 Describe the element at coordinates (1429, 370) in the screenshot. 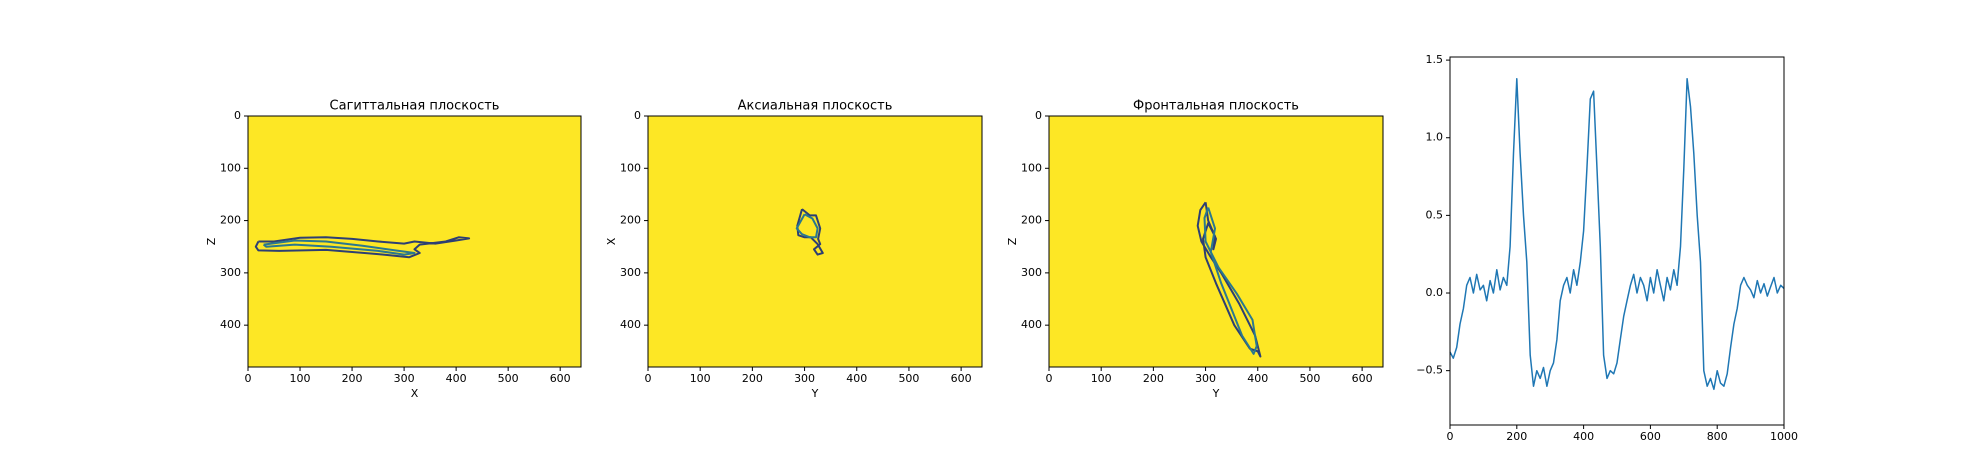

I see `y-tick-label: −0.5` at that location.